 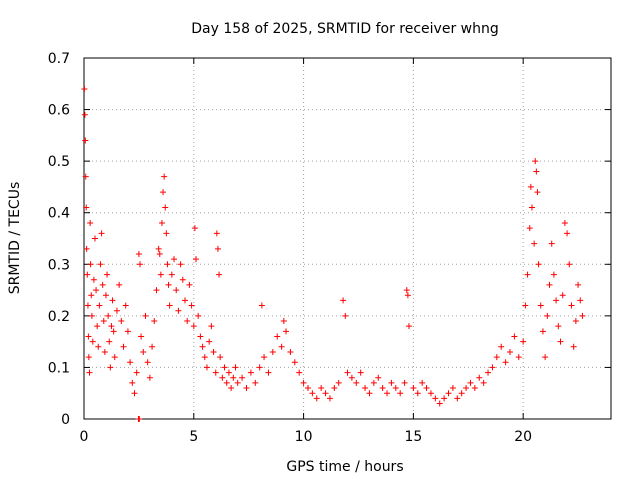 I want to click on y-tick-label: 0.1, so click(x=59, y=368).